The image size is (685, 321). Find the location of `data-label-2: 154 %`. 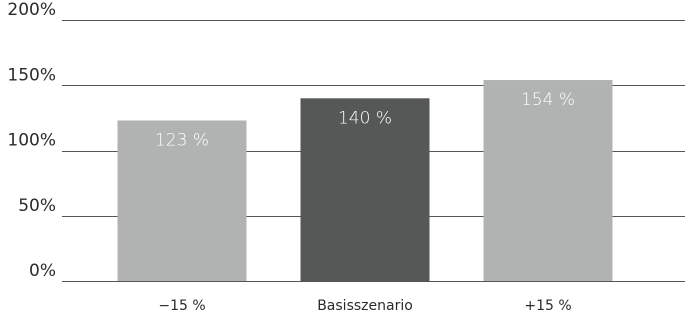

data-label-2: 154 % is located at coordinates (548, 100).